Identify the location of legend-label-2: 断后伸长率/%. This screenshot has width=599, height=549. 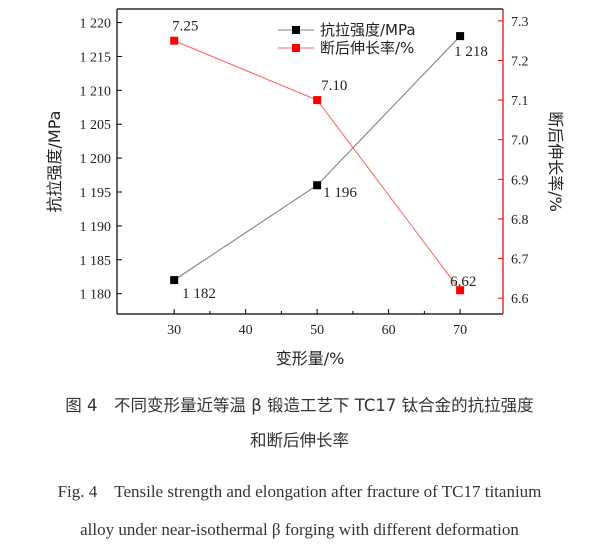
(367, 48).